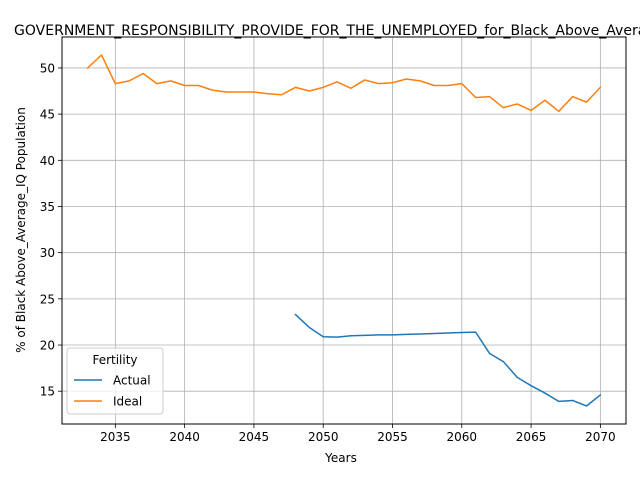 The width and height of the screenshot is (640, 480). I want to click on y-tick-label: 30, so click(47, 253).